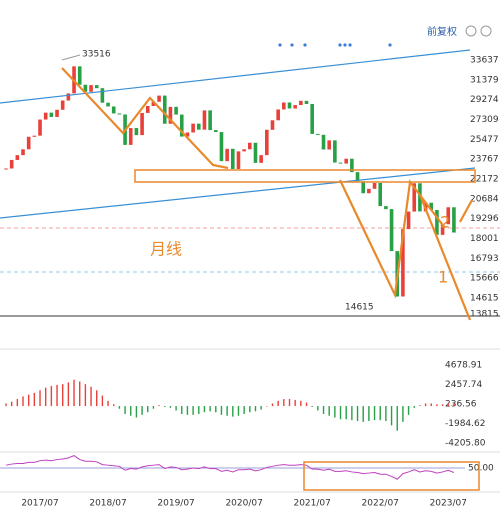  Describe the element at coordinates (445, 222) in the screenshot. I see `annotation: 2` at that location.